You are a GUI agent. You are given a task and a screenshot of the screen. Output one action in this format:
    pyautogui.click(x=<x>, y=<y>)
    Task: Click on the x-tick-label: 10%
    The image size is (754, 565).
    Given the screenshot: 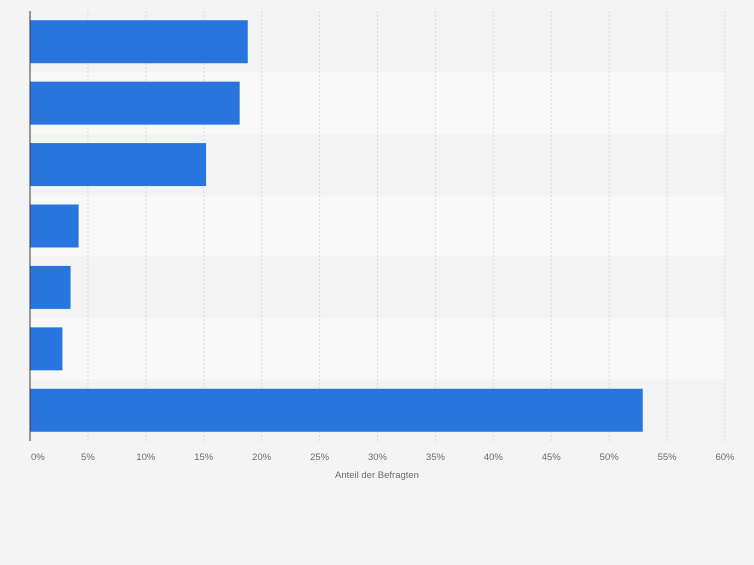 What is the action you would take?
    pyautogui.click(x=146, y=457)
    